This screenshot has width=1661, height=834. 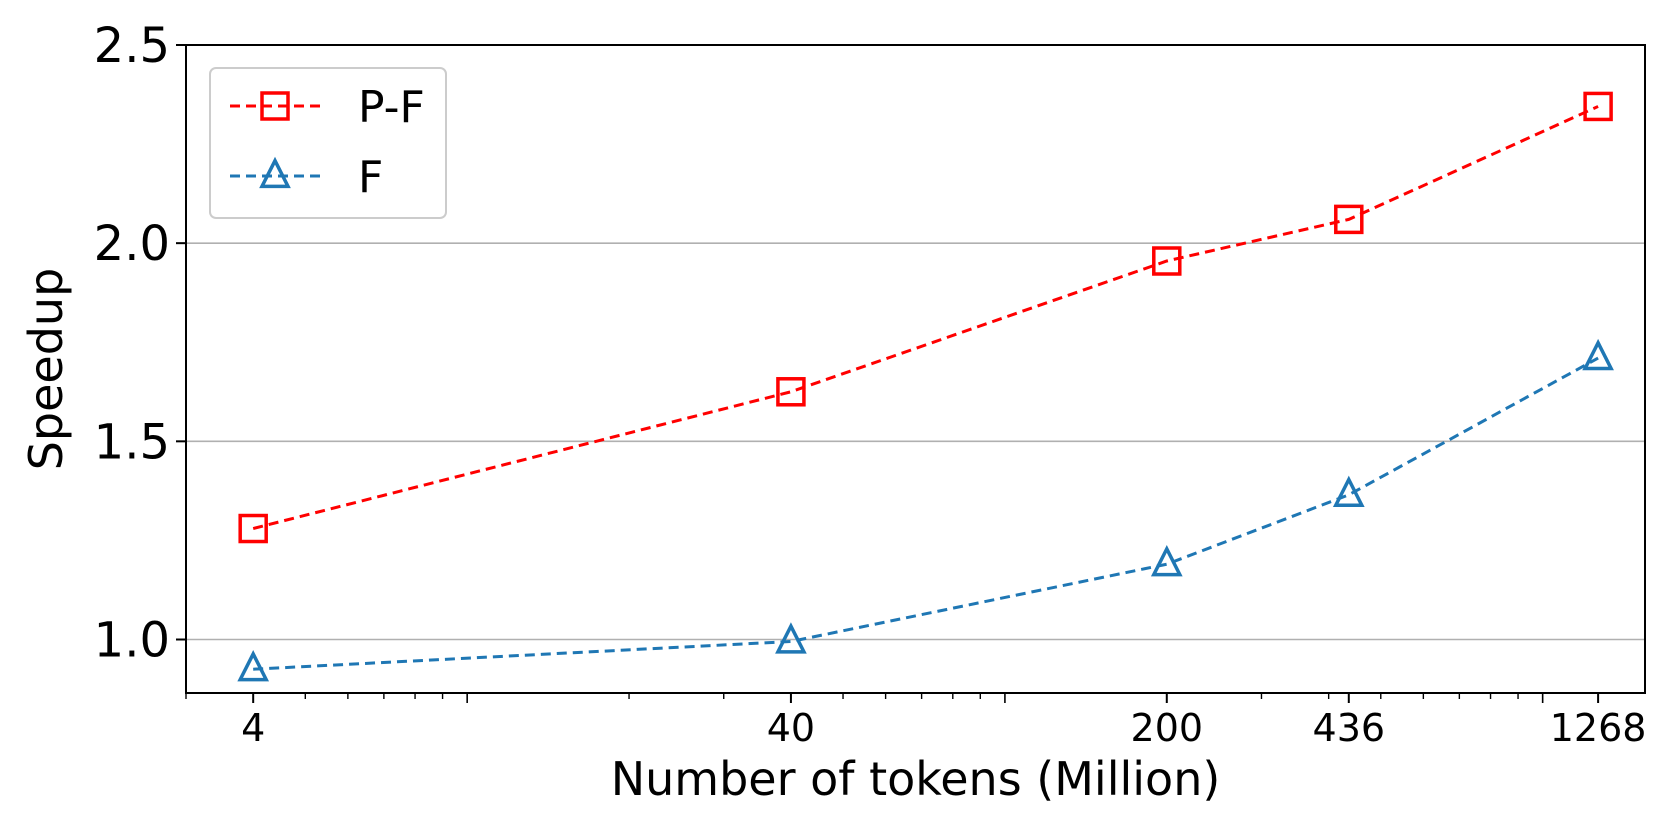 I want to click on x-tick-label: 4, so click(x=253, y=728).